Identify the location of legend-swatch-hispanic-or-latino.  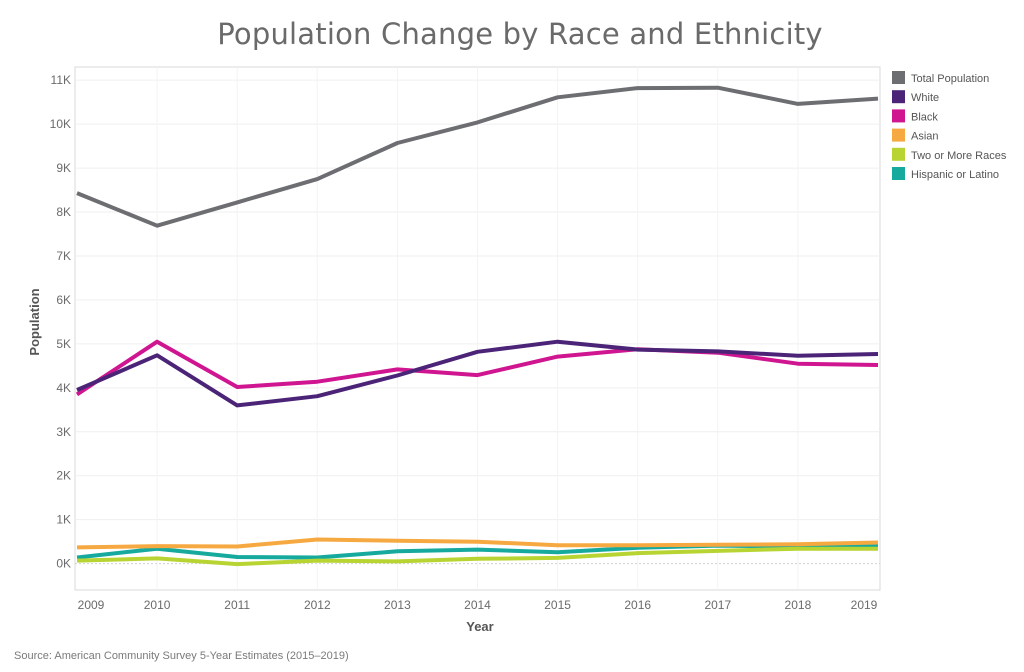
(898, 173).